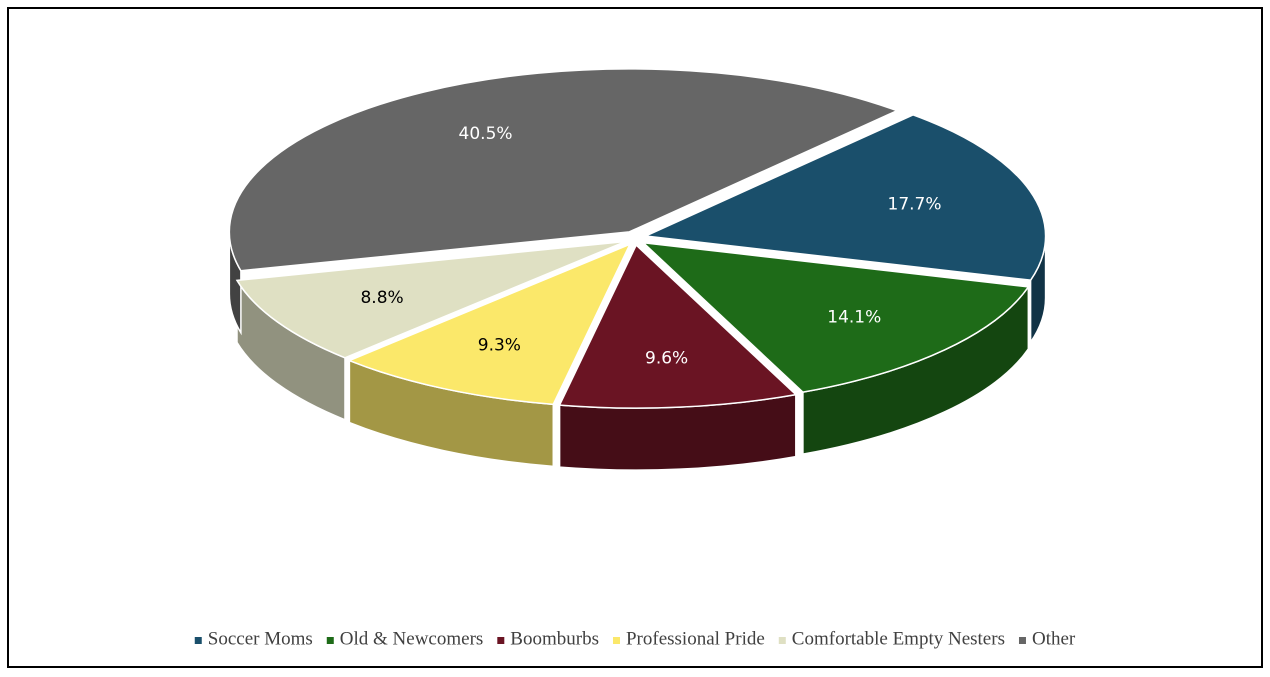 The height and width of the screenshot is (677, 1270). What do you see at coordinates (486, 134) in the screenshot?
I see `data-label: 40.5%` at bounding box center [486, 134].